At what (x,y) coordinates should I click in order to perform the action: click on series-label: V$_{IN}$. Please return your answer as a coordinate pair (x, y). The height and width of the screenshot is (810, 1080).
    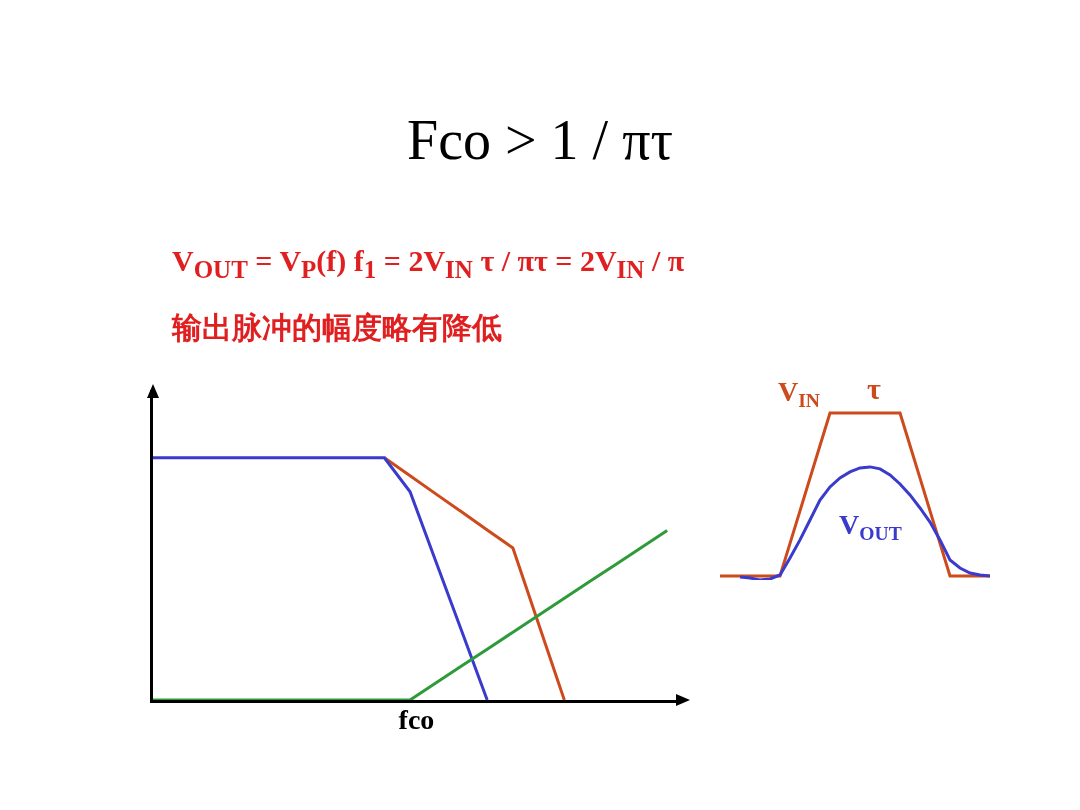
    Looking at the image, I should click on (799, 393).